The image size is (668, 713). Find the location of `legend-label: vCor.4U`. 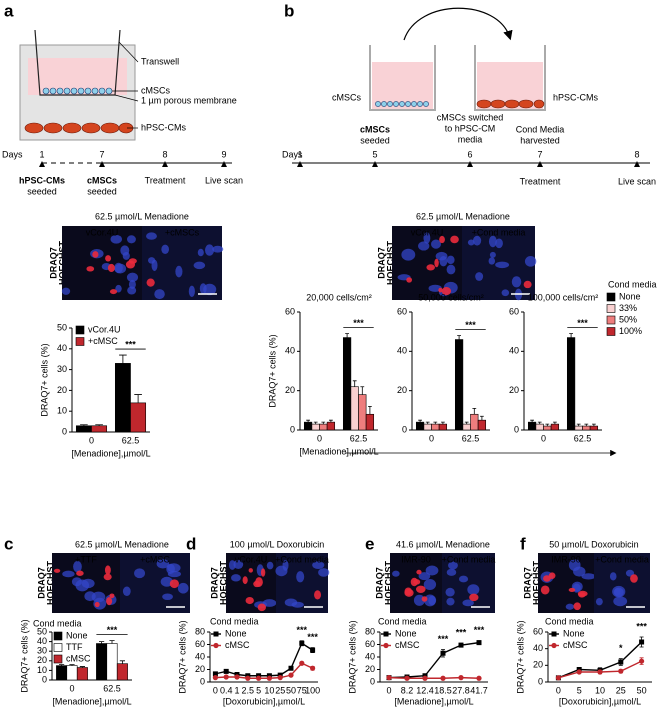

legend-label: vCor.4U is located at coordinates (104, 329).